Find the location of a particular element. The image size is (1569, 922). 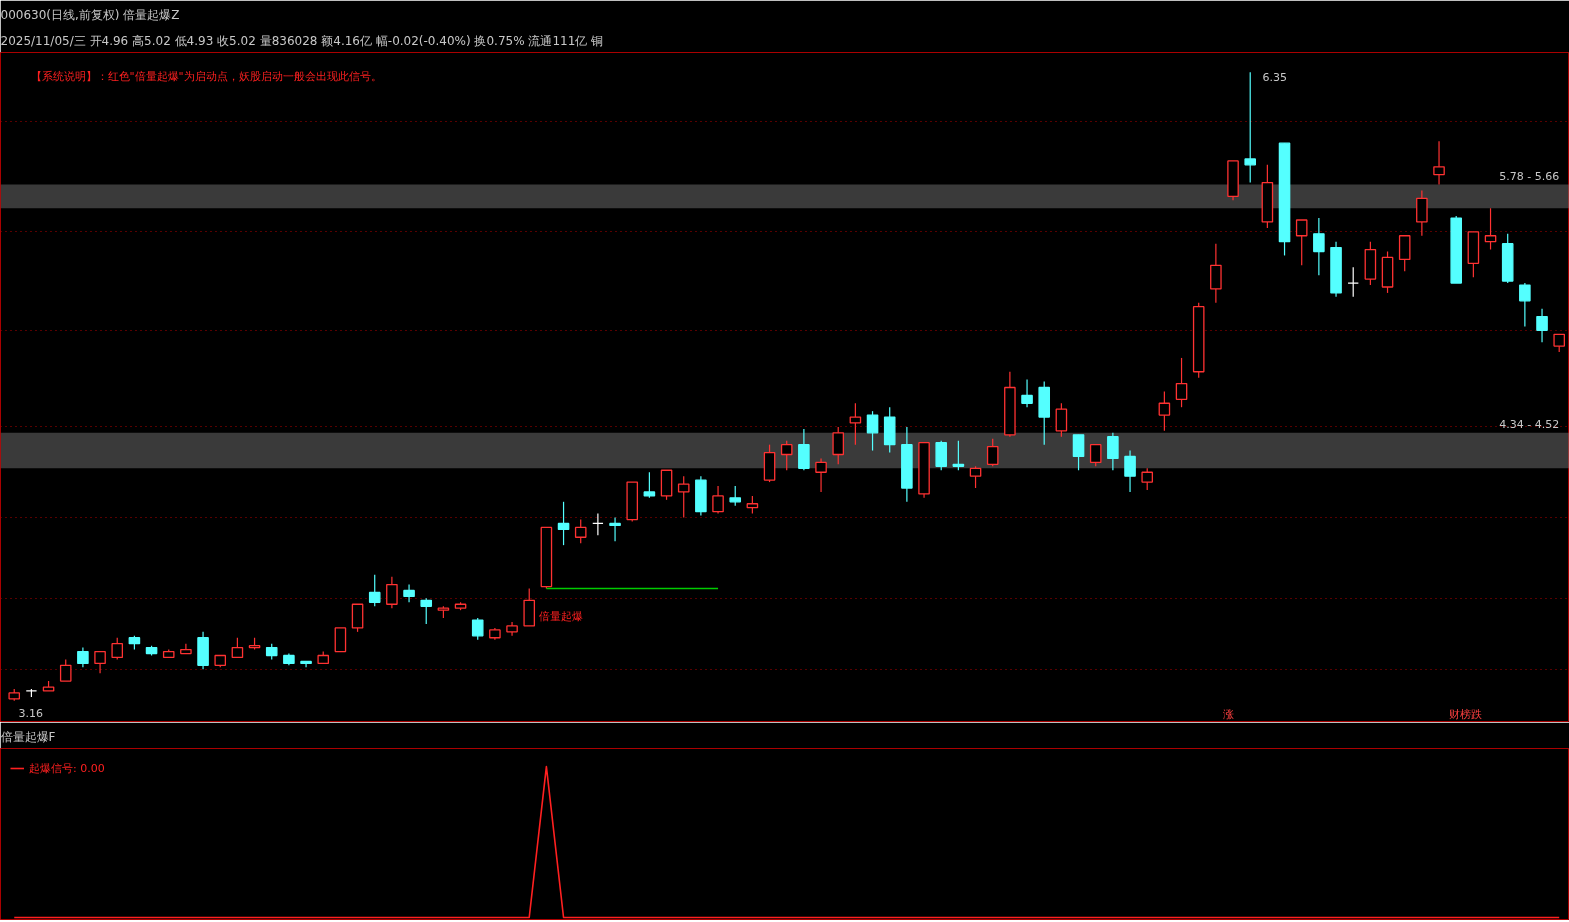

chart-title: 倍量起爆F is located at coordinates (28, 736).